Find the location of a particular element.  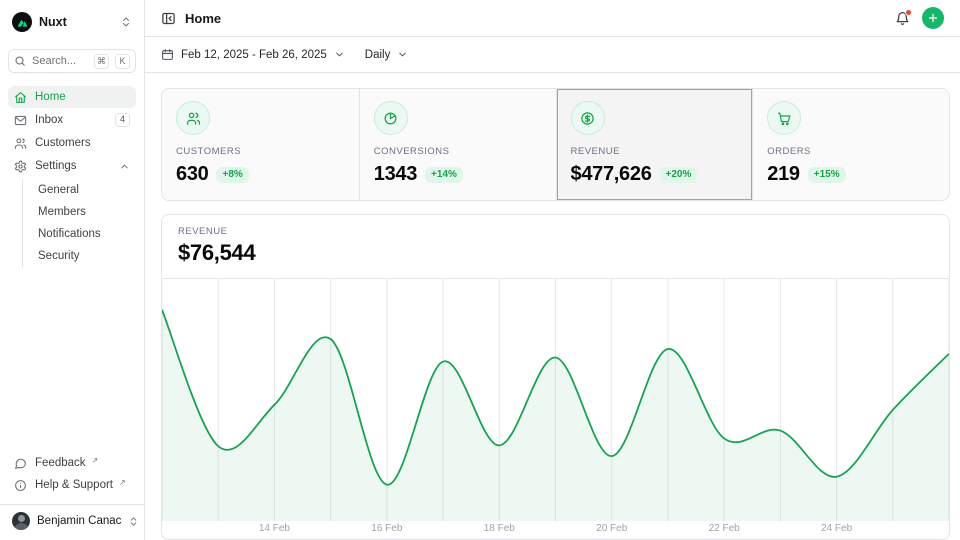

sidebar-item-customers: Customers is located at coordinates (72, 143).